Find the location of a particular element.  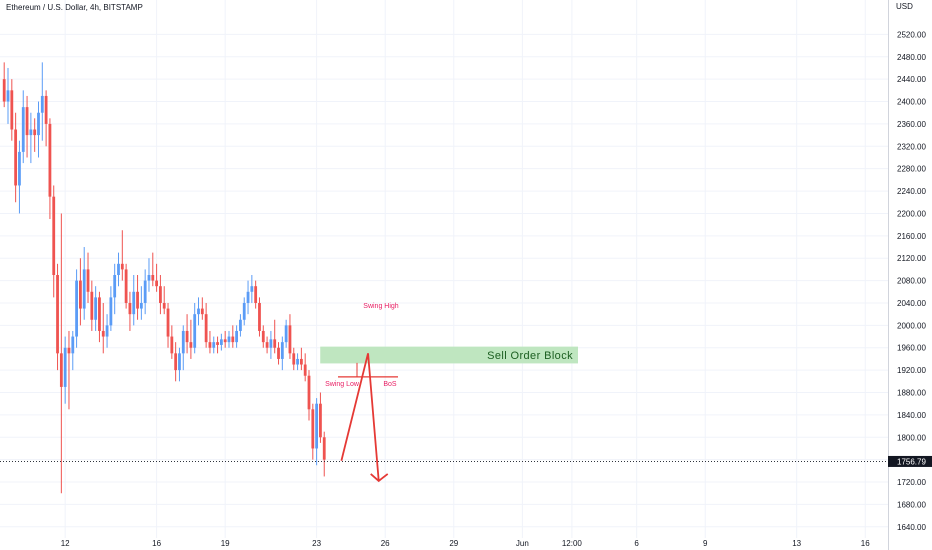

time-tick-label: 13 is located at coordinates (796, 543).